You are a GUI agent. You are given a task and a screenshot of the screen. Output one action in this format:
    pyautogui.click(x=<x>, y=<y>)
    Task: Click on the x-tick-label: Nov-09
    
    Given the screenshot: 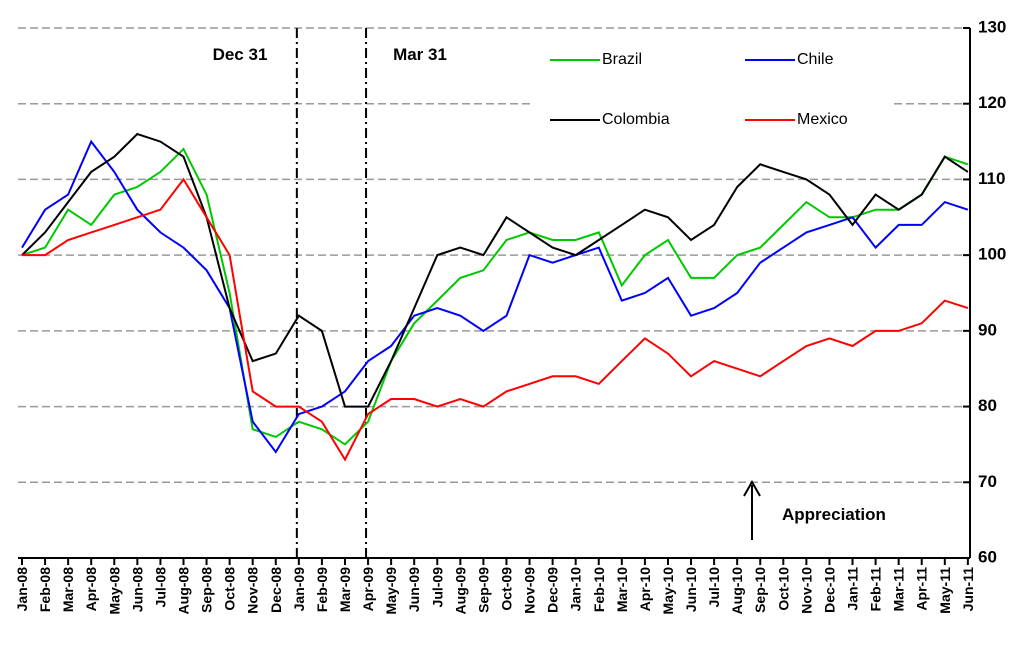 What is the action you would take?
    pyautogui.click(x=530, y=590)
    